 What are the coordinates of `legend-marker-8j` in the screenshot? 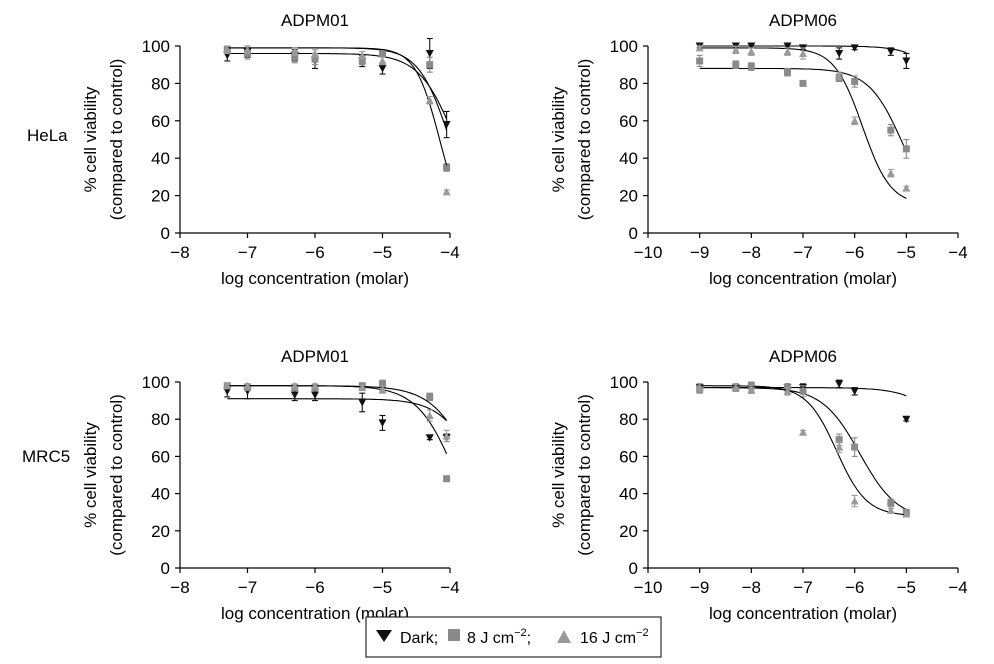 It's located at (454, 635).